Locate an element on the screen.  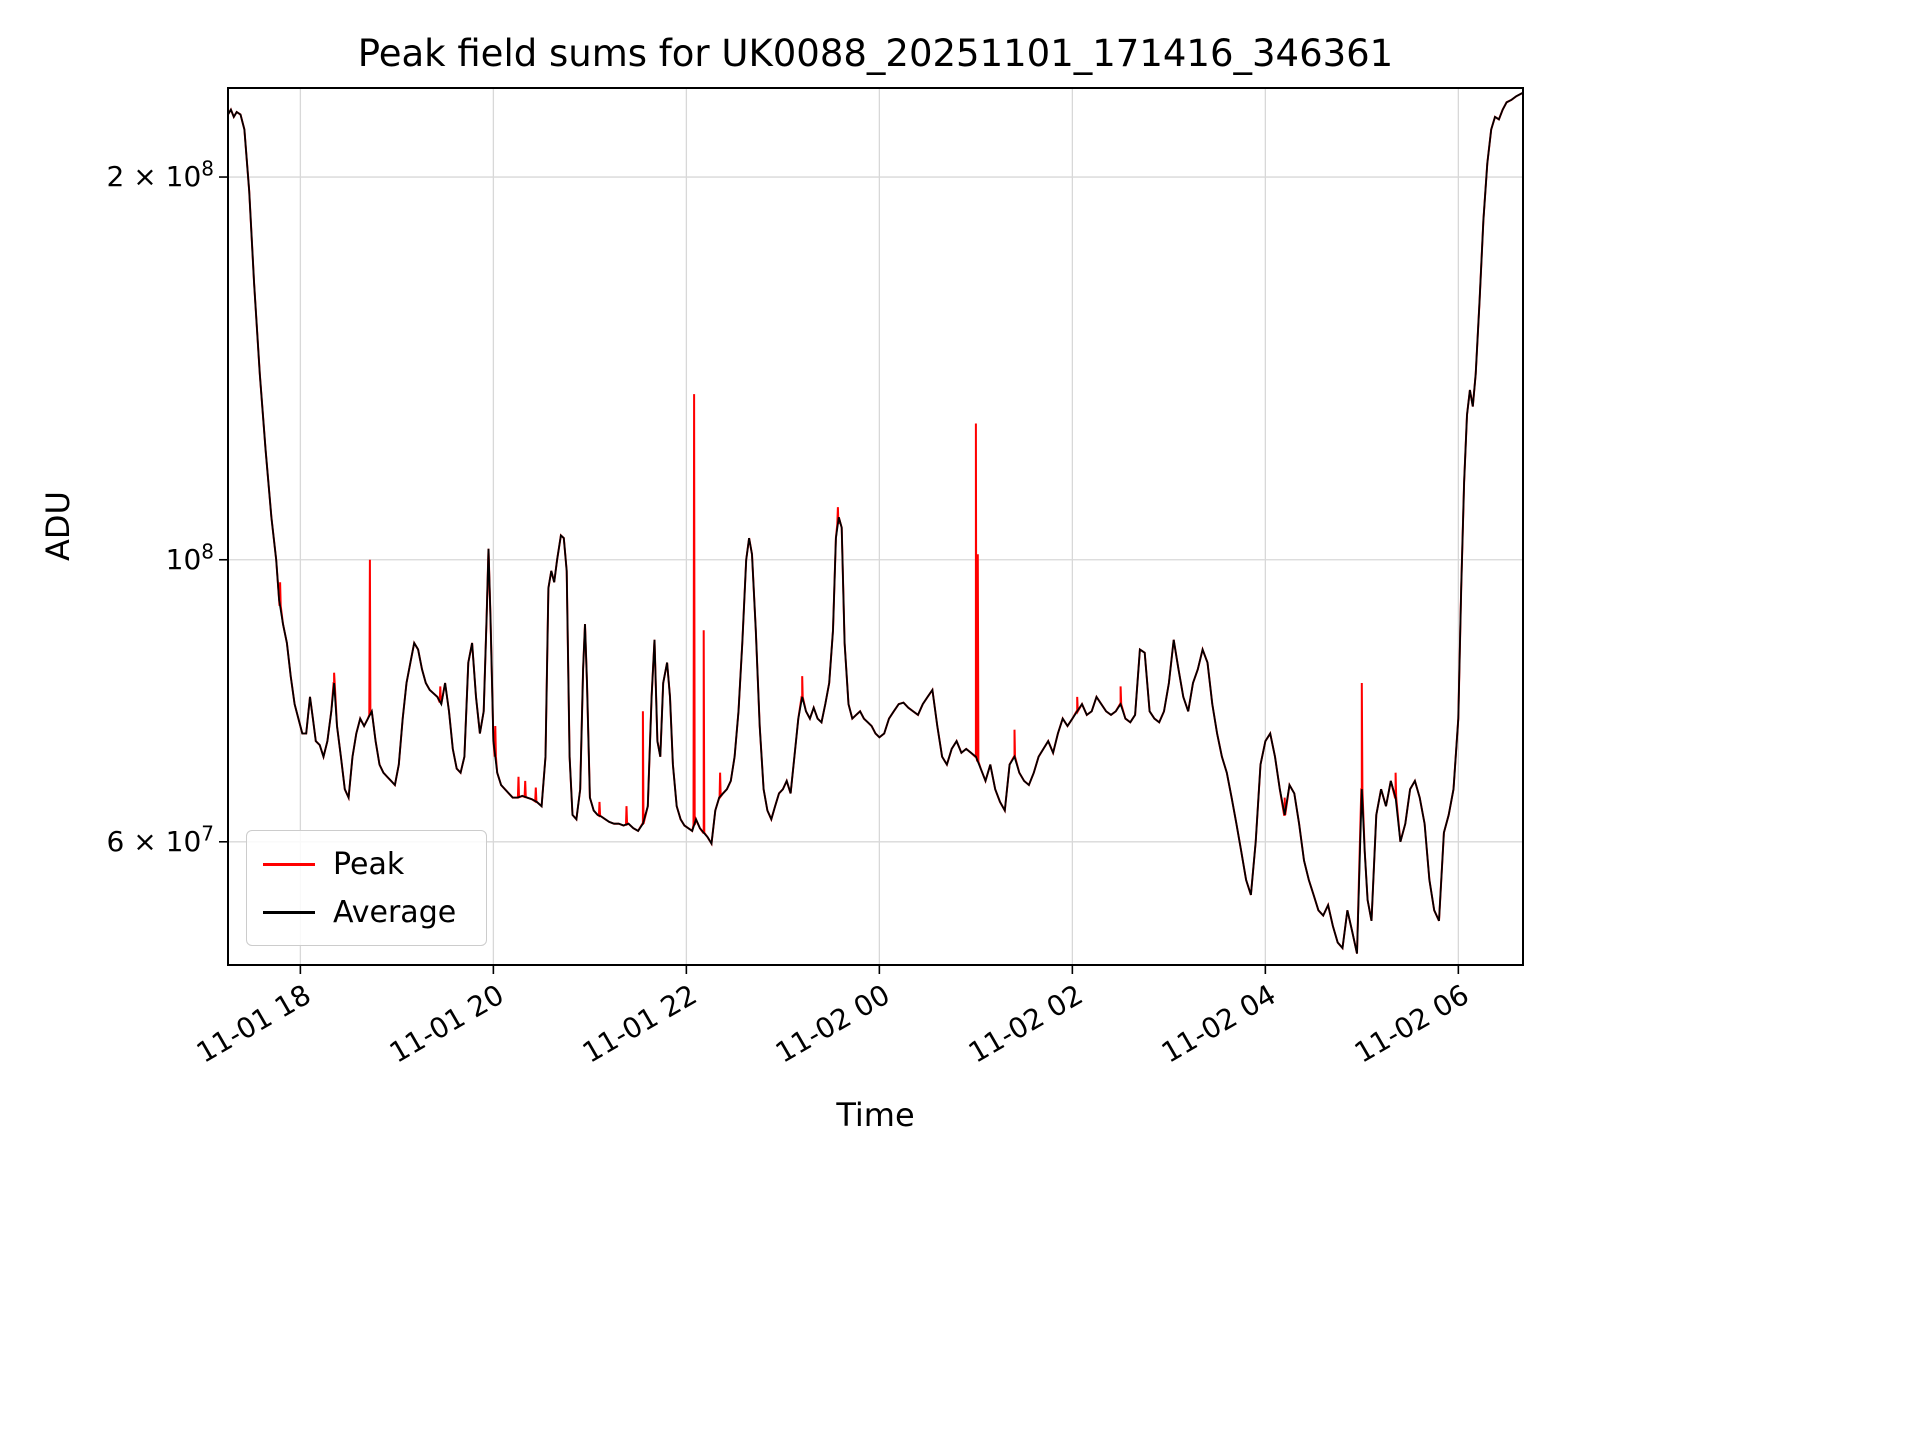
y-tick-label: 108 is located at coordinates (189, 557).